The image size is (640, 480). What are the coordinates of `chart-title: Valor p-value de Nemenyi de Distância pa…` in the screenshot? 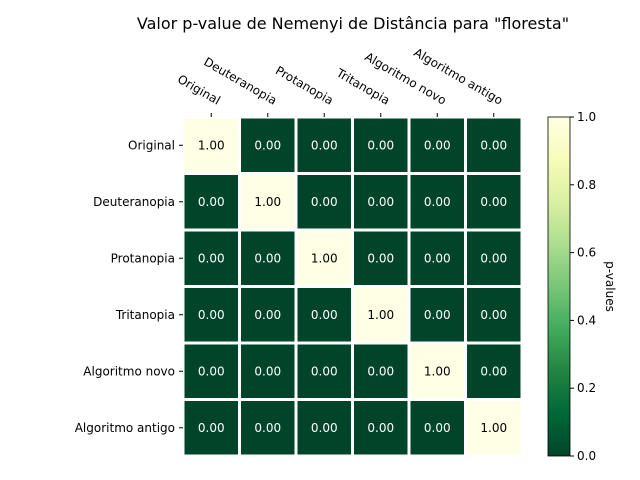 It's located at (353, 23).